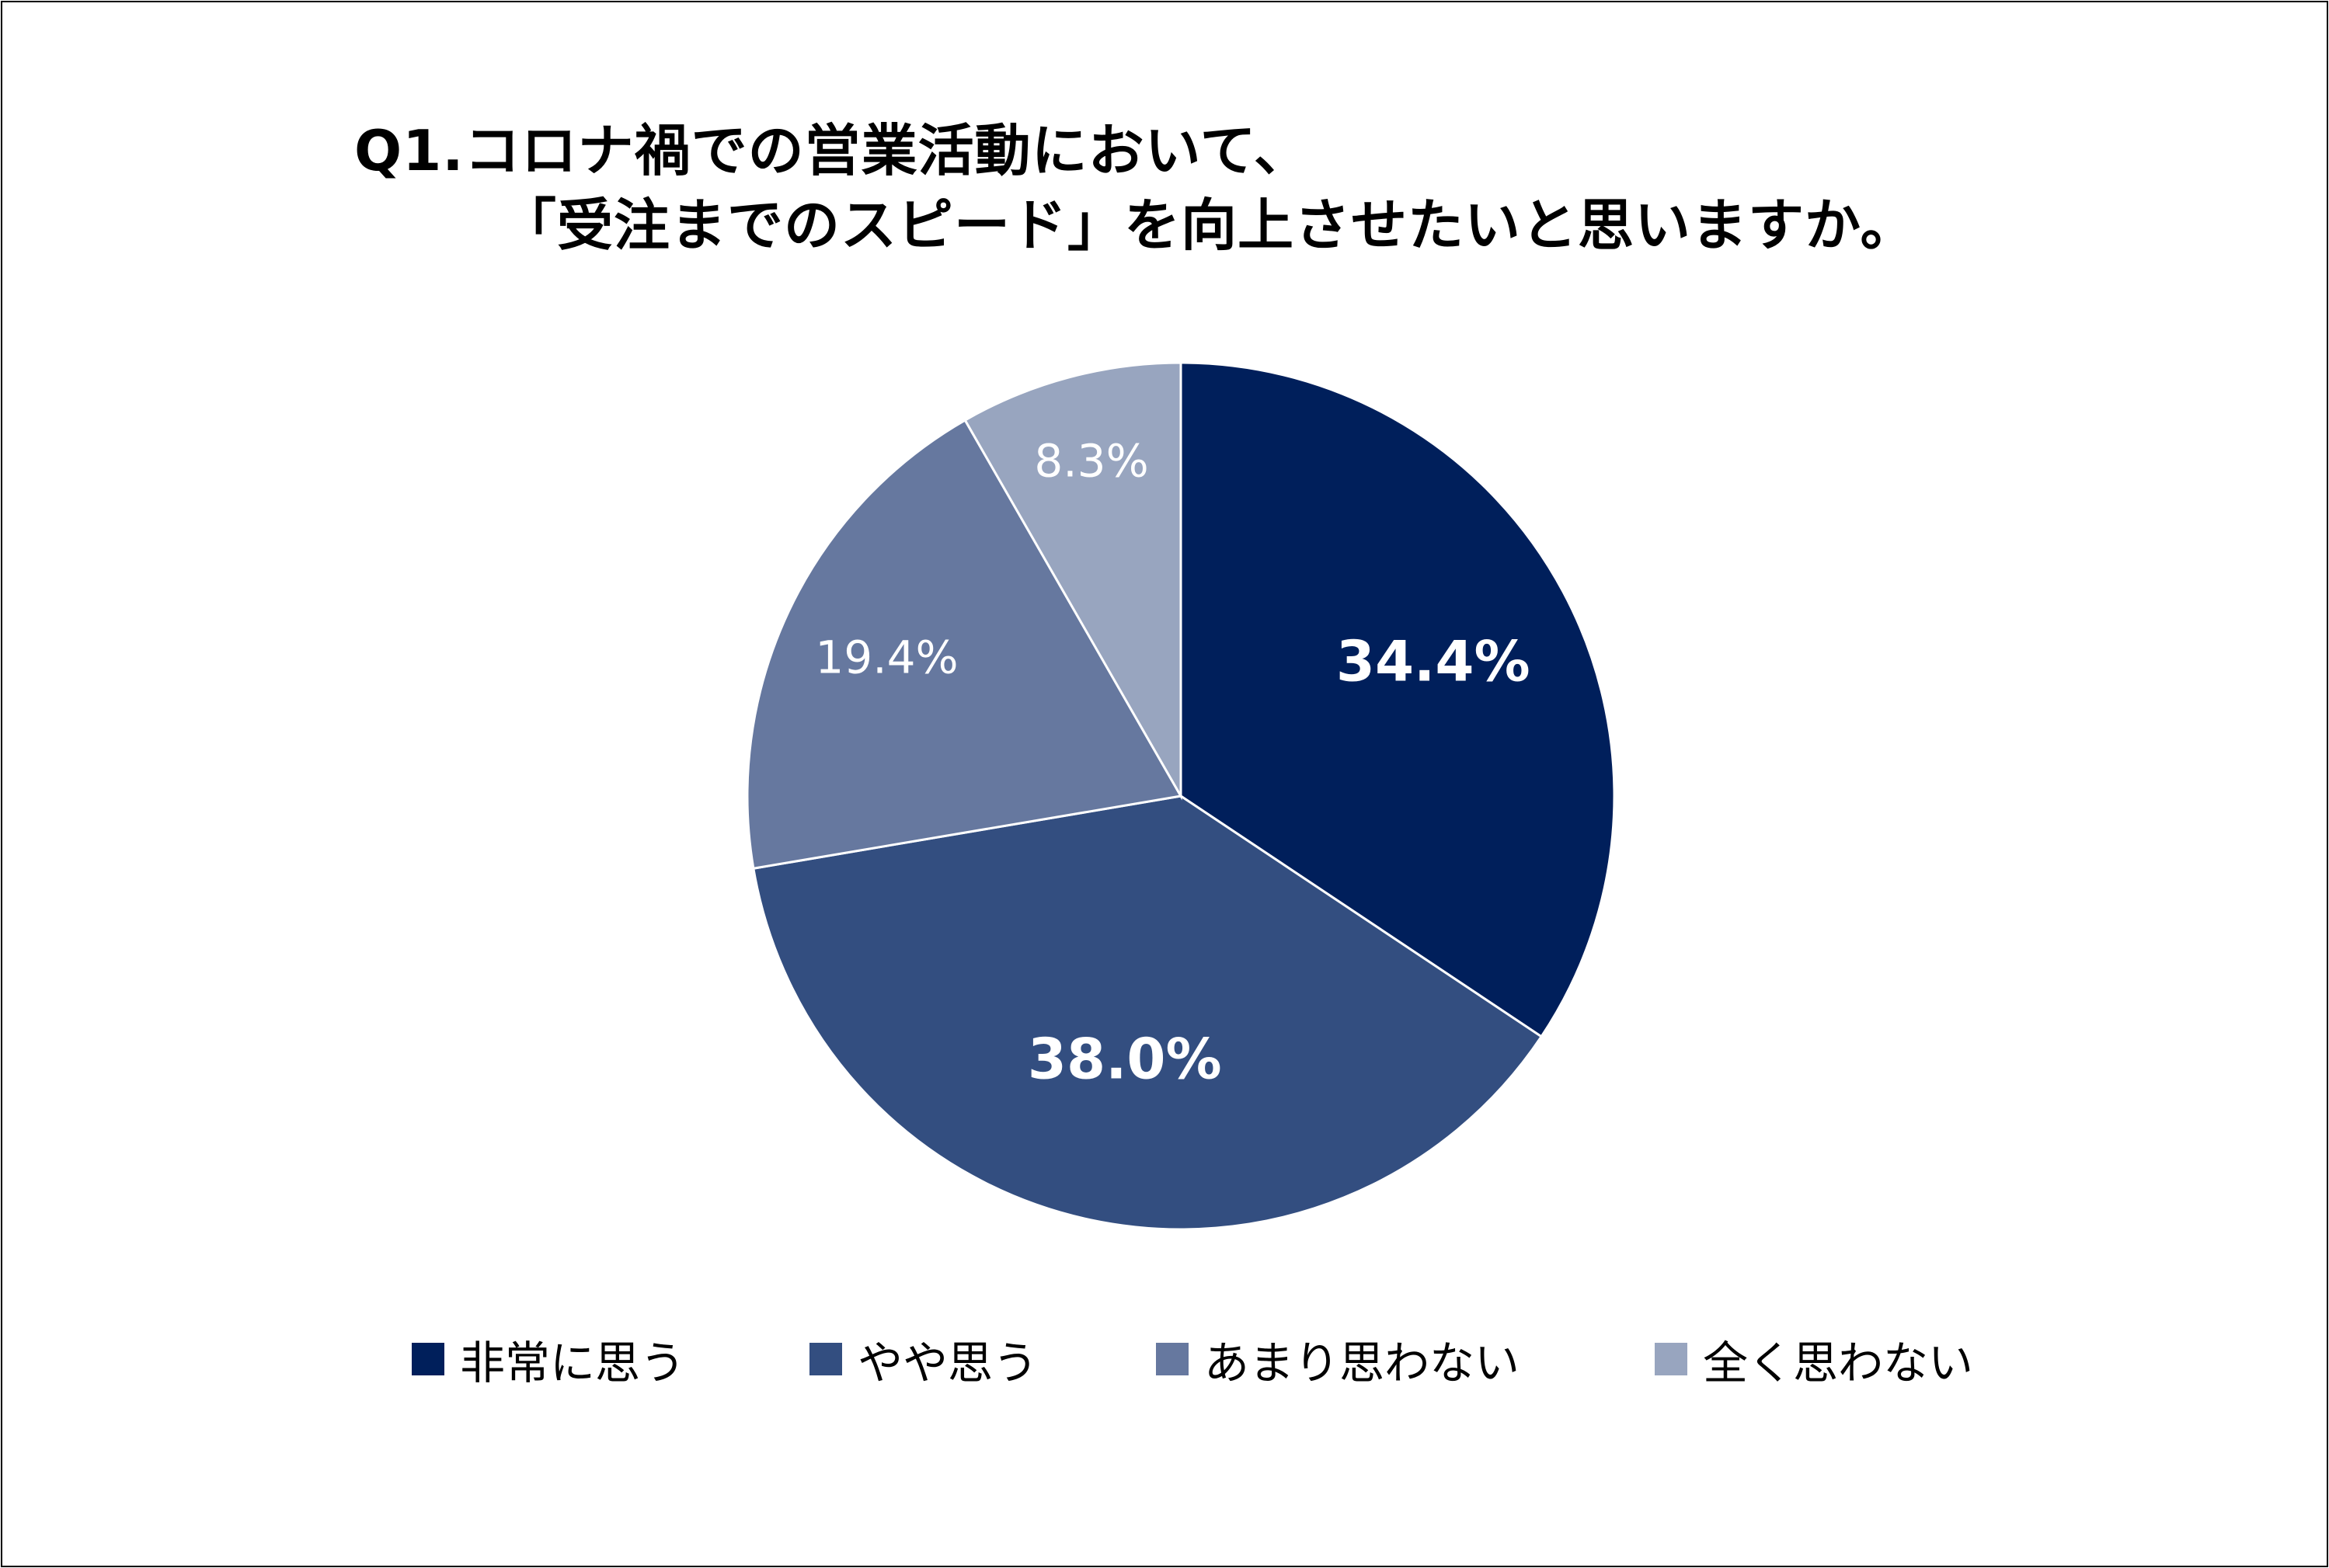 This screenshot has height=1568, width=2329. What do you see at coordinates (1148, 1013) in the screenshot?
I see `pie-slice-somewhat` at bounding box center [1148, 1013].